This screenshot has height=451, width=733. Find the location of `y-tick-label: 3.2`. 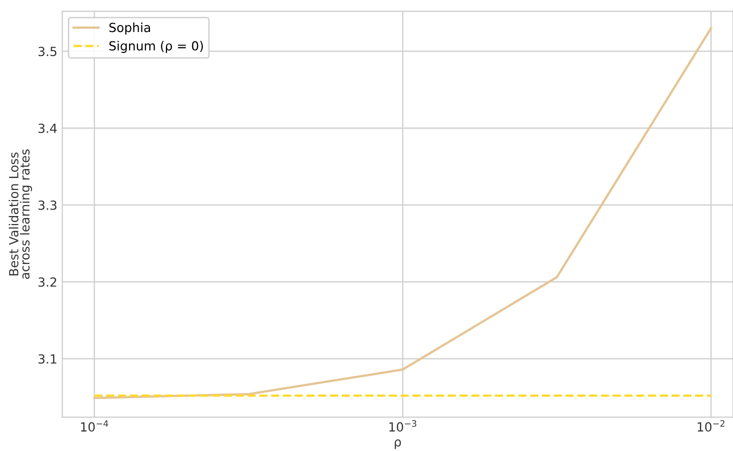

y-tick-label: 3.2 is located at coordinates (47, 282).